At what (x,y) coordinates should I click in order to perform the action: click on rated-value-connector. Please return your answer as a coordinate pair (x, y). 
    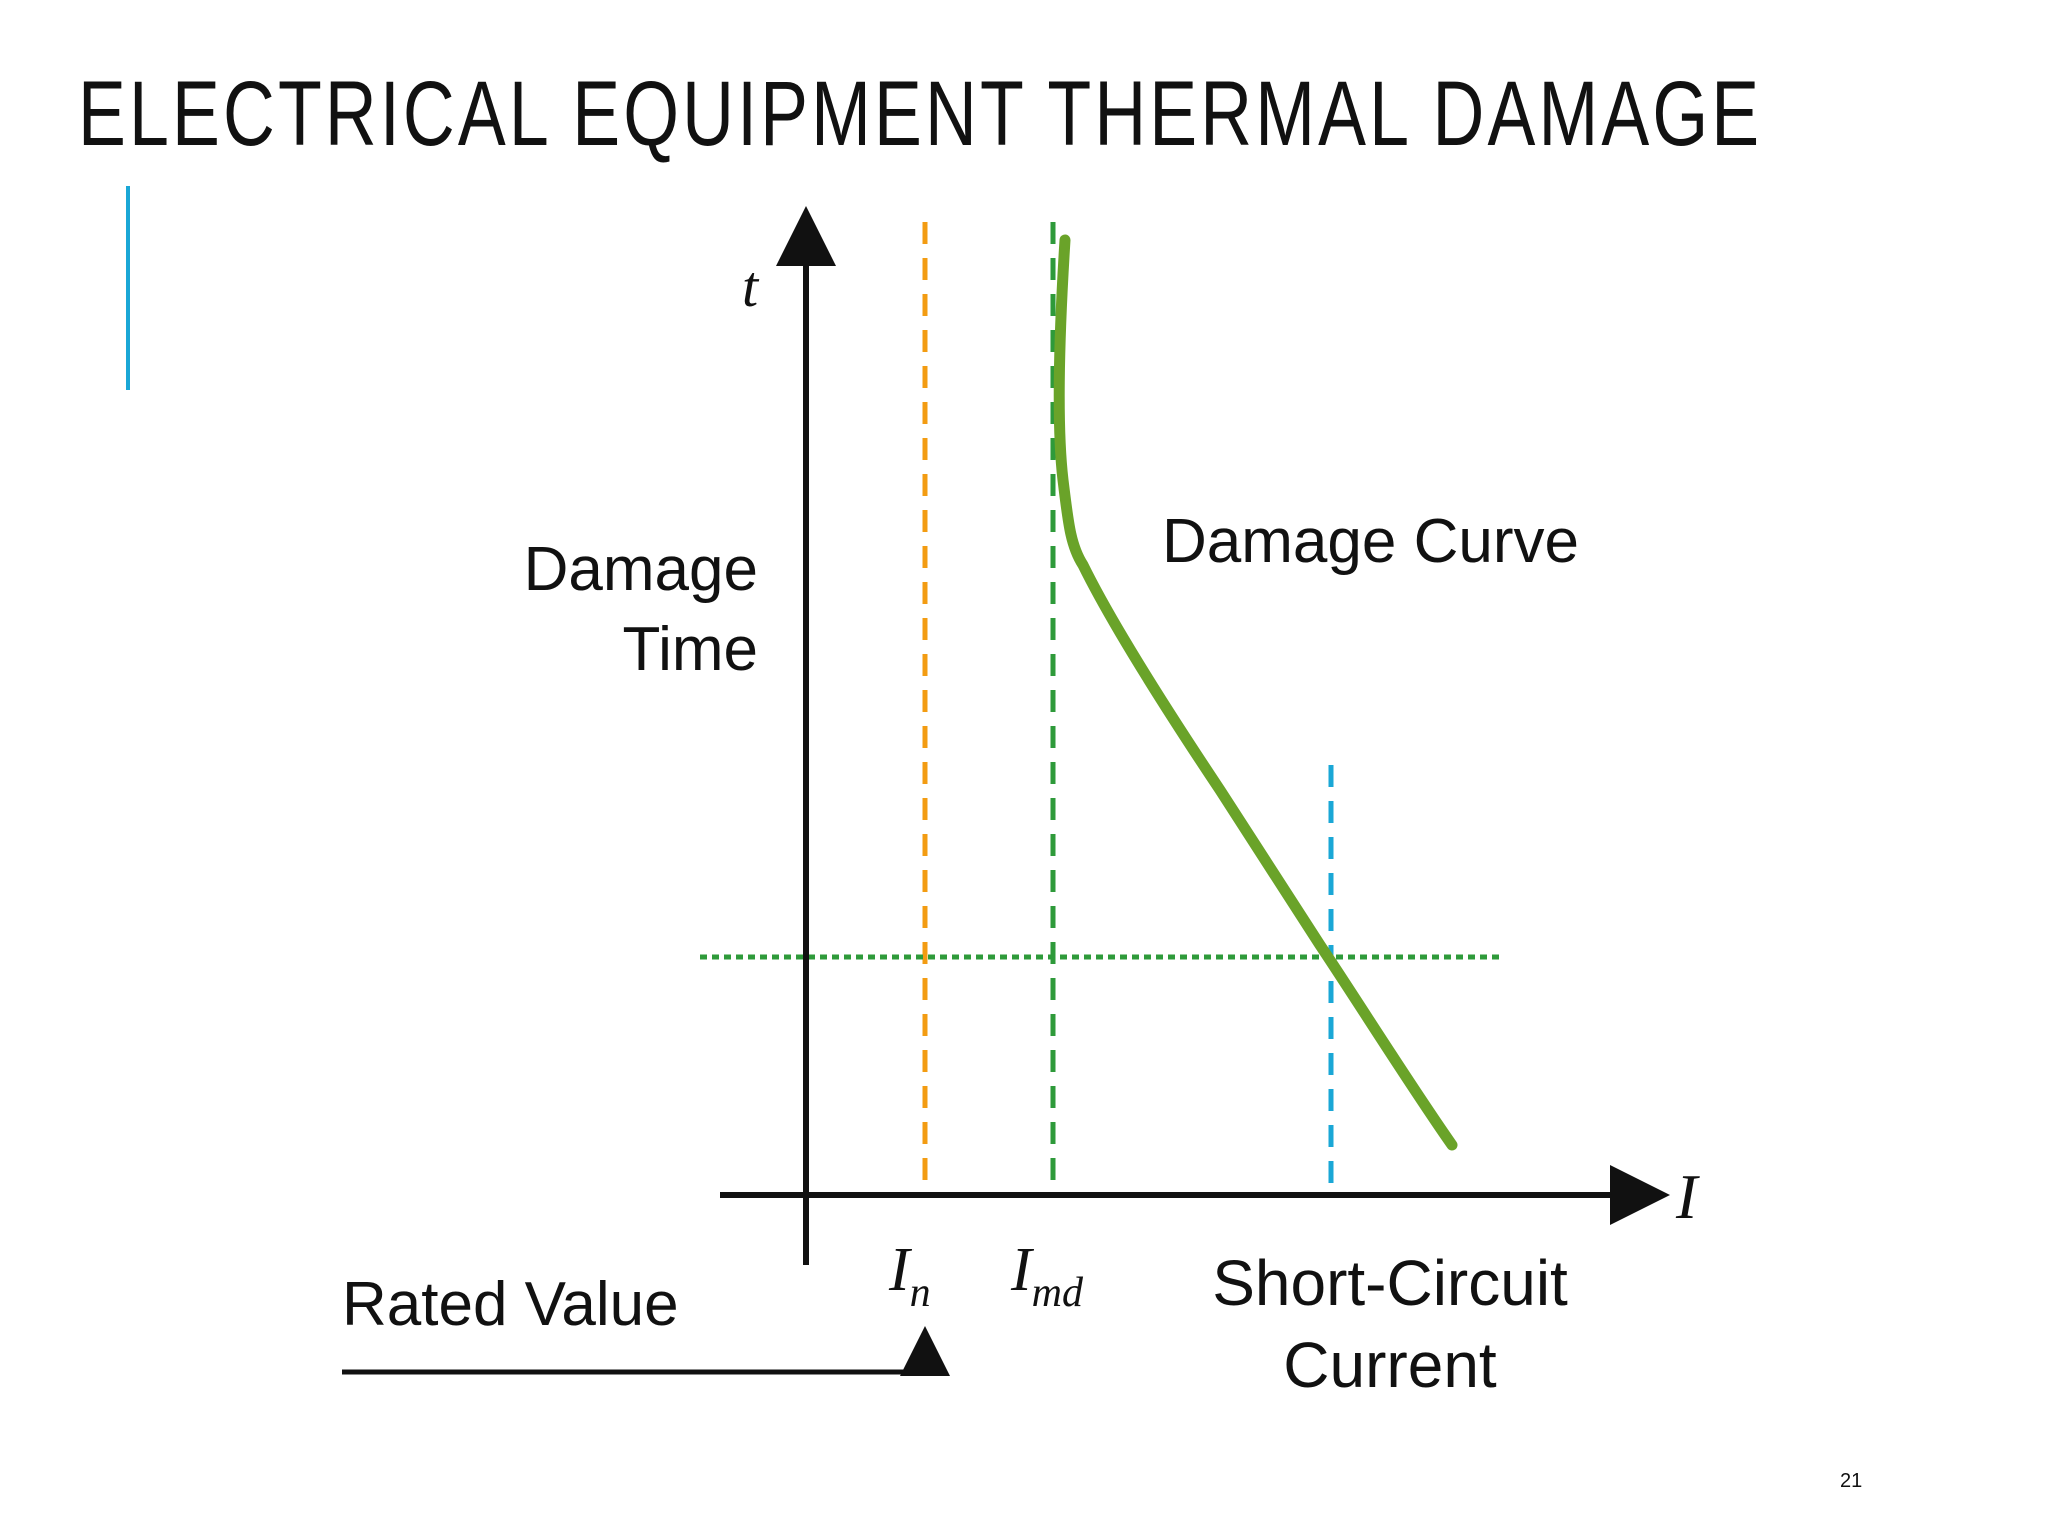
    Looking at the image, I should click on (646, 1351).